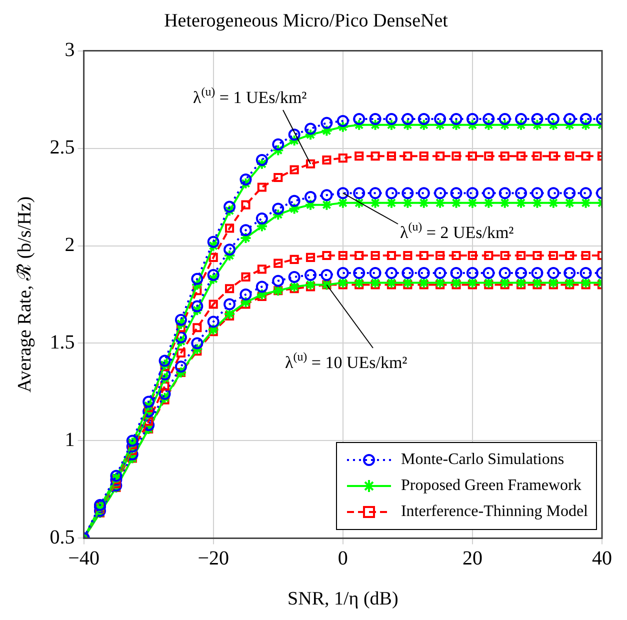  What do you see at coordinates (306, 21) in the screenshot?
I see `chart-title: Heterogeneous Micro/Pico DenseNet` at bounding box center [306, 21].